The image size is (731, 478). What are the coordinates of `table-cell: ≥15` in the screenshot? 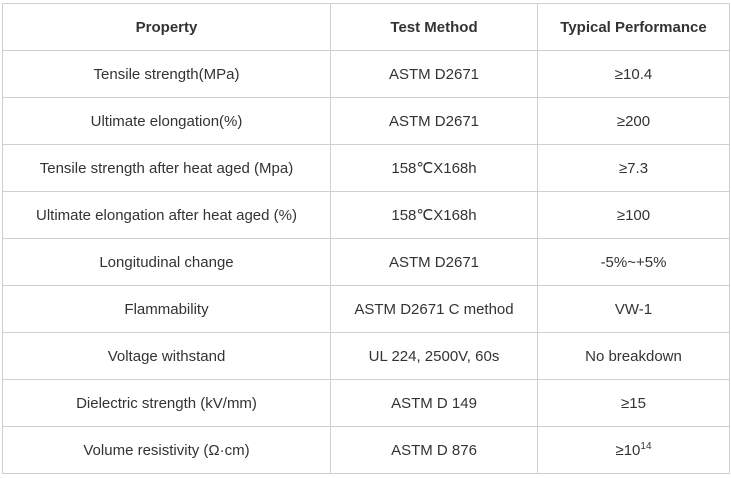 It's located at (633, 403).